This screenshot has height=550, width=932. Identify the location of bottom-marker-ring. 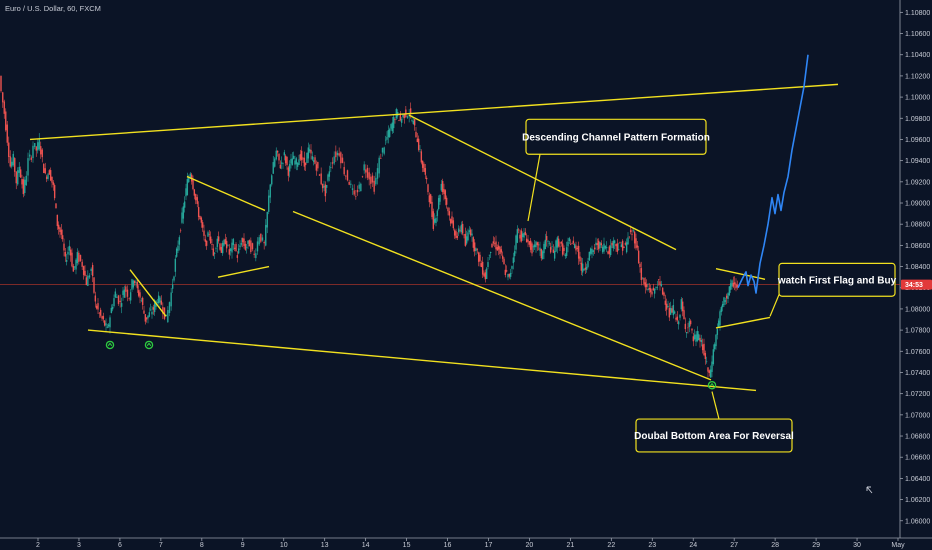
(712, 385).